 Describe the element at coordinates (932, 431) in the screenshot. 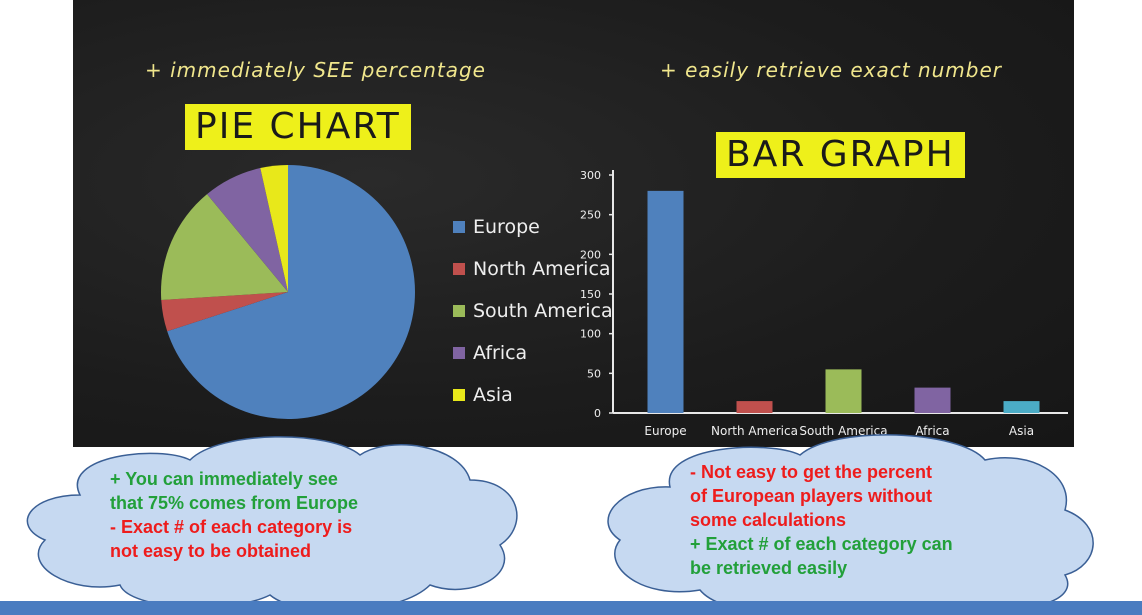

I see `x-tick-label: Africa` at that location.